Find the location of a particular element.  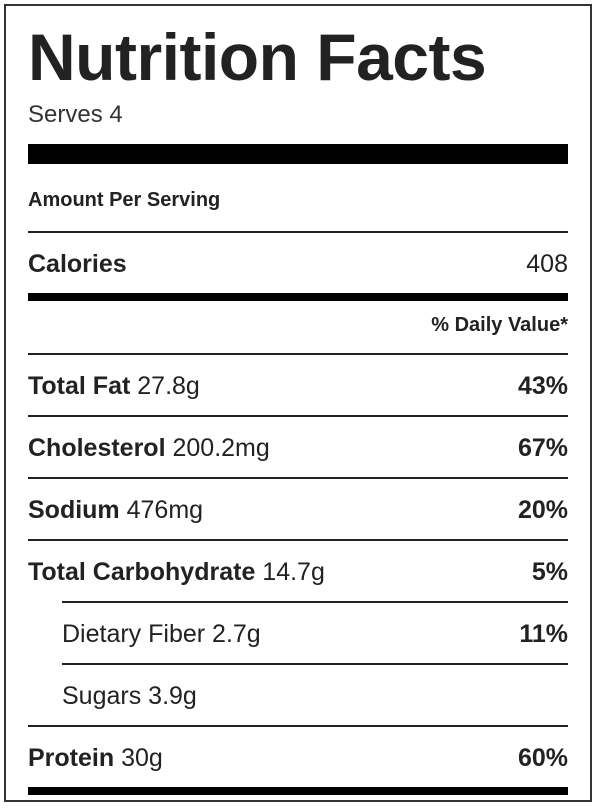

nutrient-row-sodium: Sodium 476mg 20% is located at coordinates (298, 510).